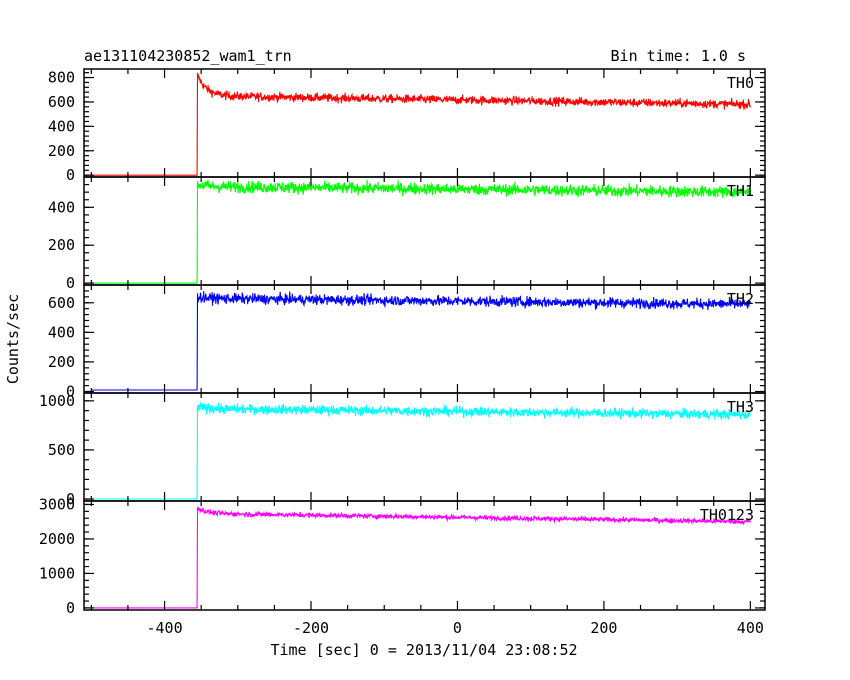 This screenshot has width=850, height=680. What do you see at coordinates (740, 407) in the screenshot?
I see `legend-th3: TH3` at bounding box center [740, 407].